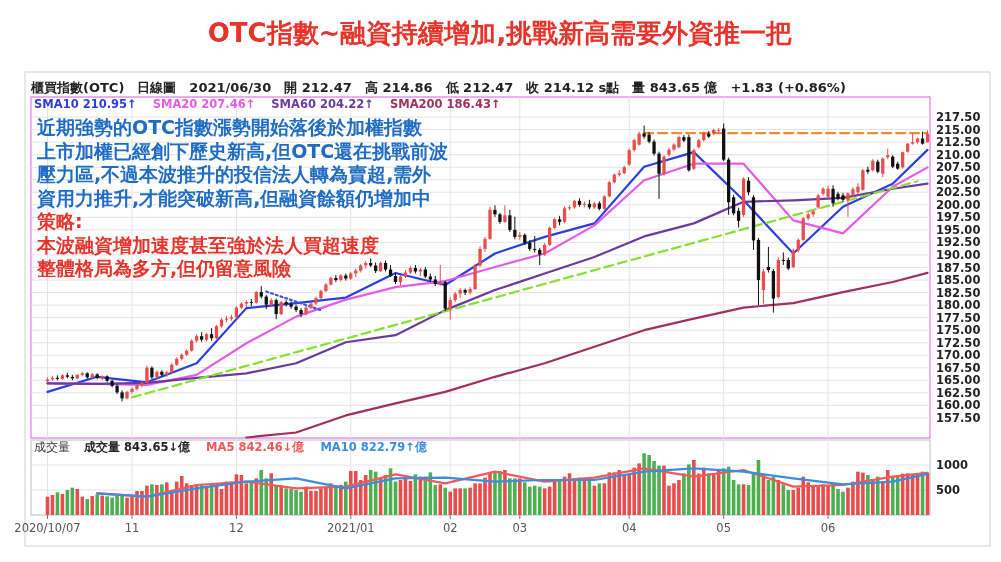  What do you see at coordinates (132, 528) in the screenshot?
I see `x-tick-label: 11` at bounding box center [132, 528].